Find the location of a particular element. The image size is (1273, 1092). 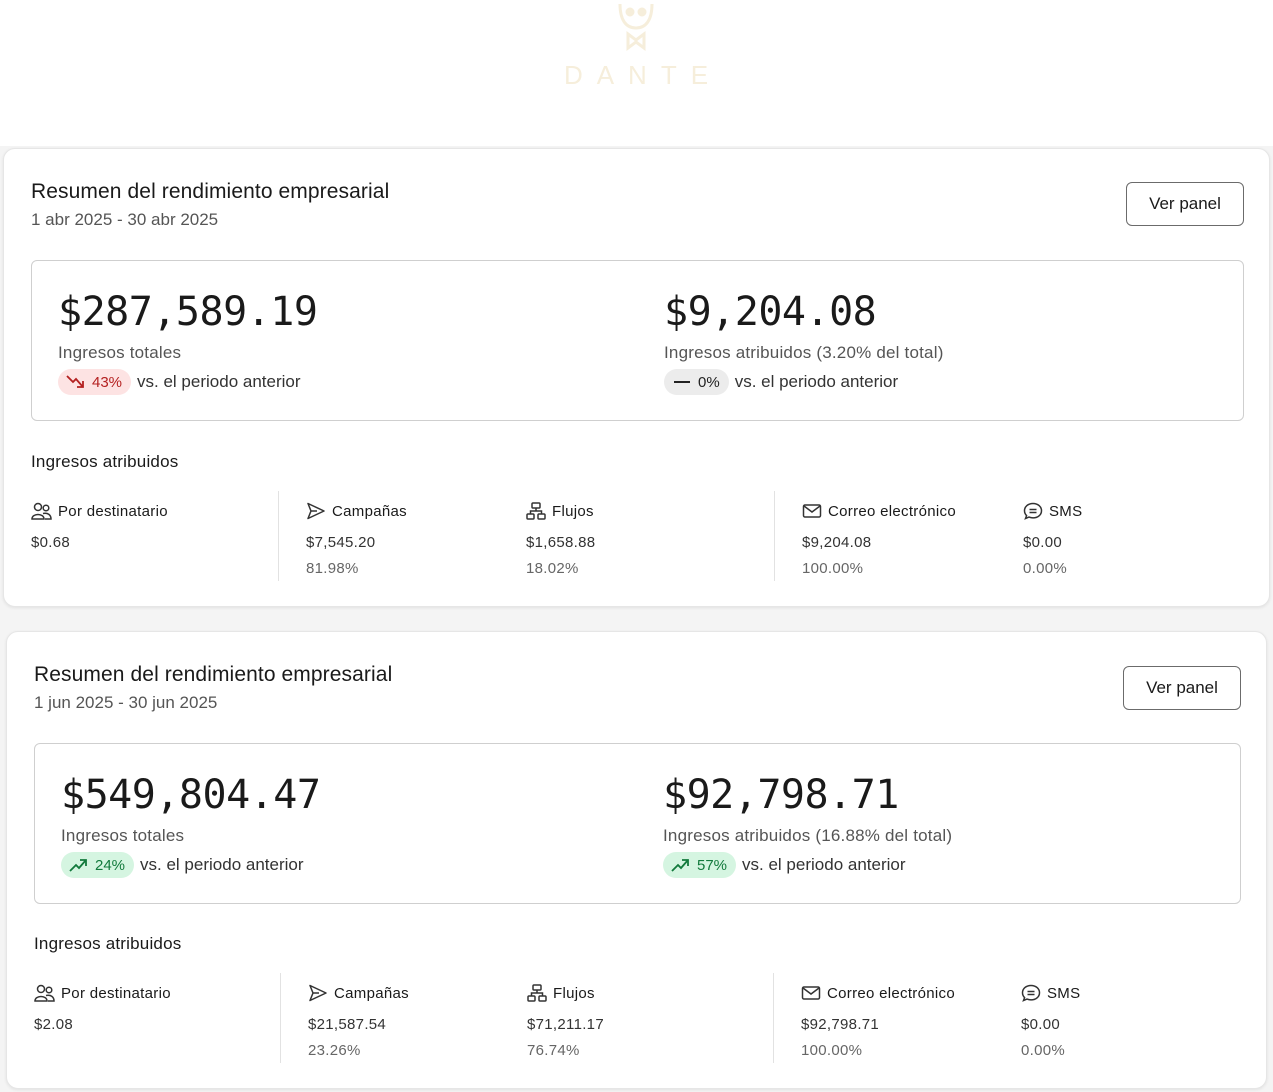

stat-value: $1,658.88 is located at coordinates (561, 542).